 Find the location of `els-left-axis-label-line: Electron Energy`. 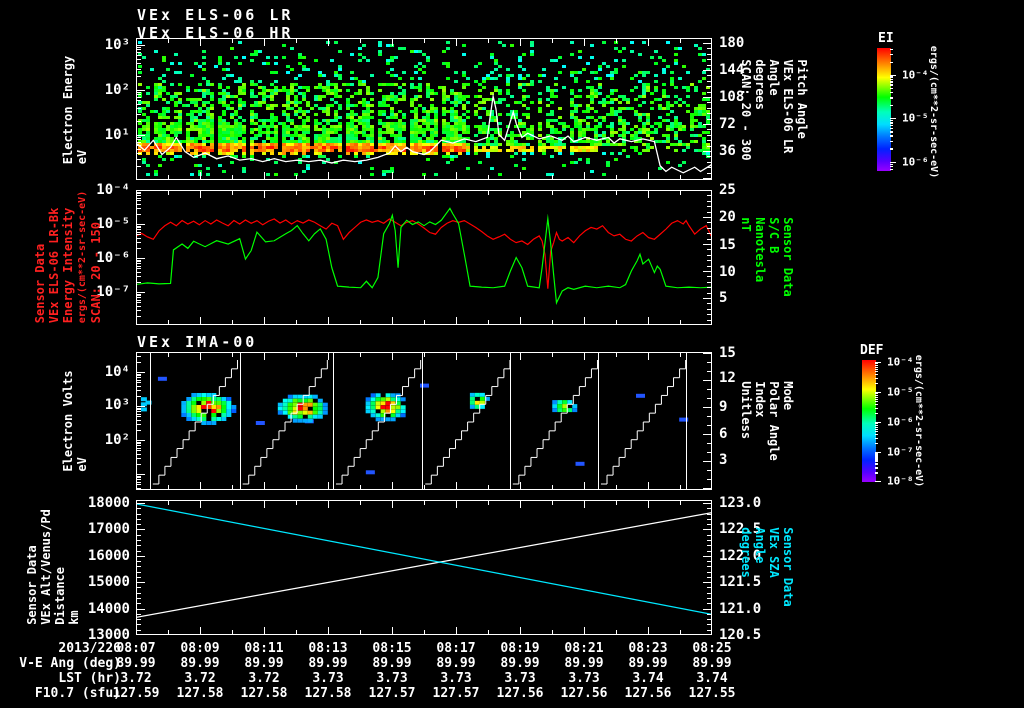

els-left-axis-label-line: Electron Energy is located at coordinates (68, 110).